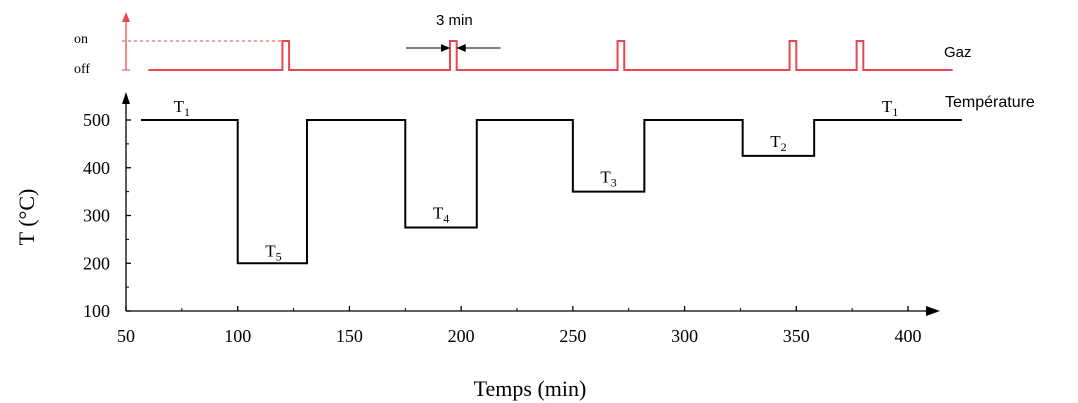 The width and height of the screenshot is (1078, 403). What do you see at coordinates (96, 120) in the screenshot?
I see `y-tick-label: 500` at bounding box center [96, 120].